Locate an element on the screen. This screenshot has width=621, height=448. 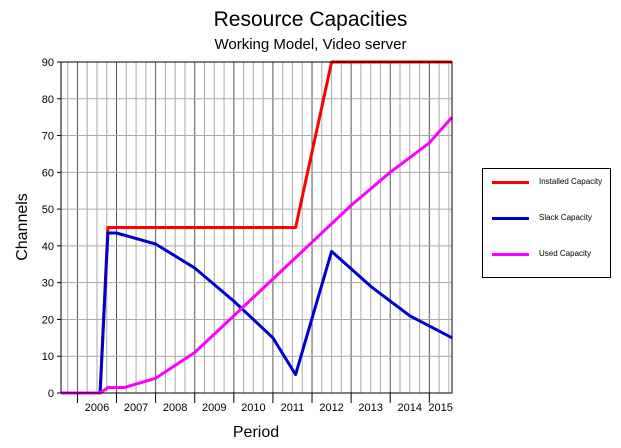
x-tick-label: 2012 is located at coordinates (331, 408).